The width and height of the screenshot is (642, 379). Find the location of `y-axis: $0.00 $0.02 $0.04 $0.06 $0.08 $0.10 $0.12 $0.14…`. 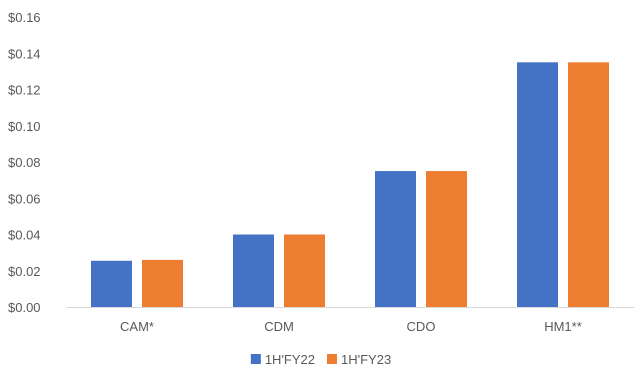

y-axis: $0.00 $0.02 $0.04 $0.06 $0.08 $0.10 $0.12 $0.14… is located at coordinates (24, 162).